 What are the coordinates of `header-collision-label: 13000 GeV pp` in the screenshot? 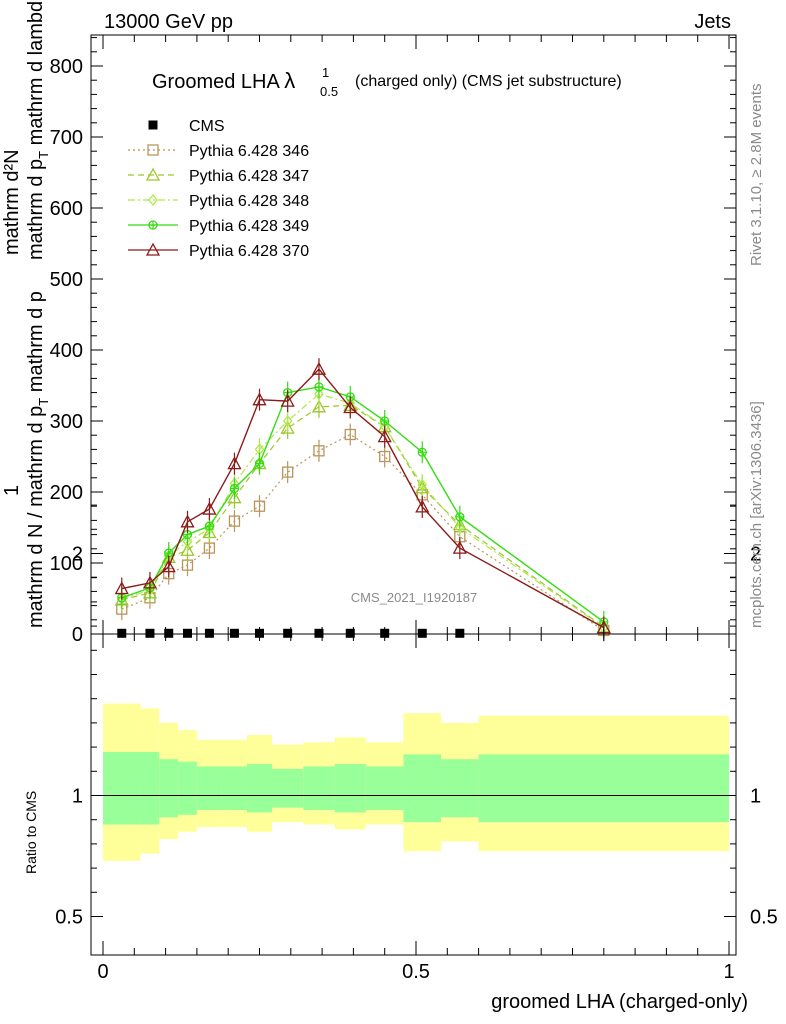 It's located at (168, 22).